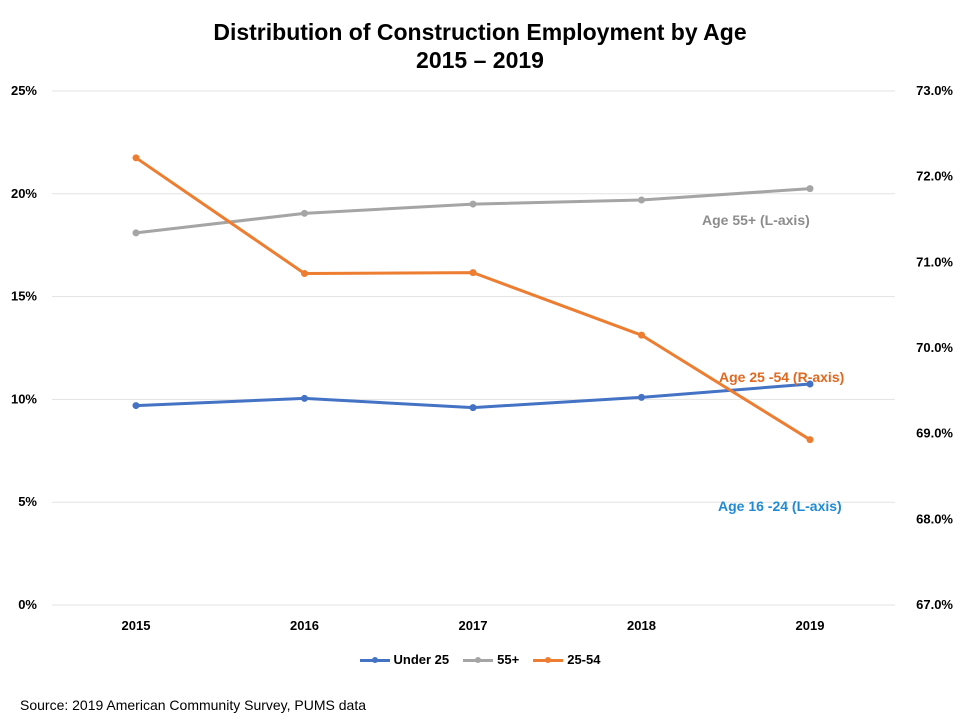 Image resolution: width=960 pixels, height=720 pixels. Describe the element at coordinates (781, 377) in the screenshot. I see `series-annotation: Age 25 -54 (R-axis)` at that location.